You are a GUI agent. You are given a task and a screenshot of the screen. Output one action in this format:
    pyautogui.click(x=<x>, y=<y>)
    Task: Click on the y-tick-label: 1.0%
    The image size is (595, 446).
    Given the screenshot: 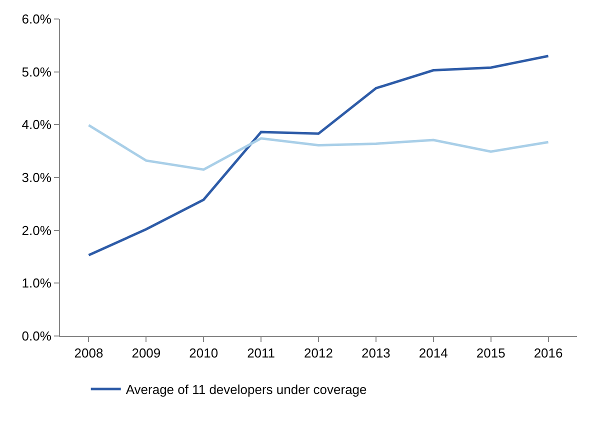 What is the action you would take?
    pyautogui.click(x=37, y=283)
    